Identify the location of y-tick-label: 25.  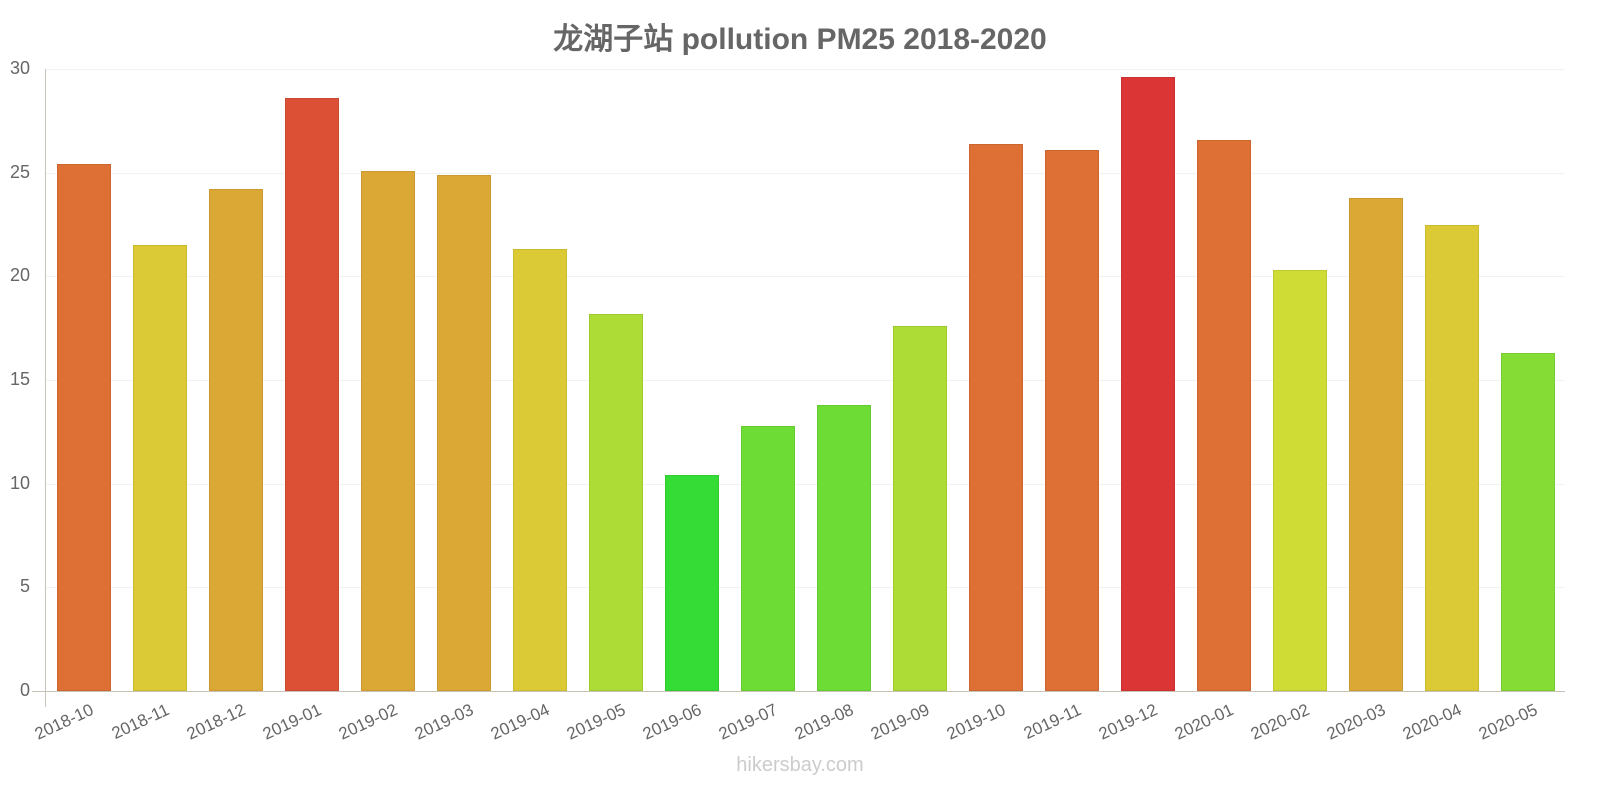
(19, 171).